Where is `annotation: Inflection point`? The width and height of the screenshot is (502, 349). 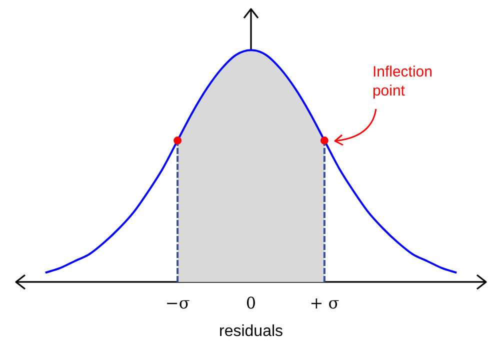 annotation: Inflection point is located at coordinates (402, 82).